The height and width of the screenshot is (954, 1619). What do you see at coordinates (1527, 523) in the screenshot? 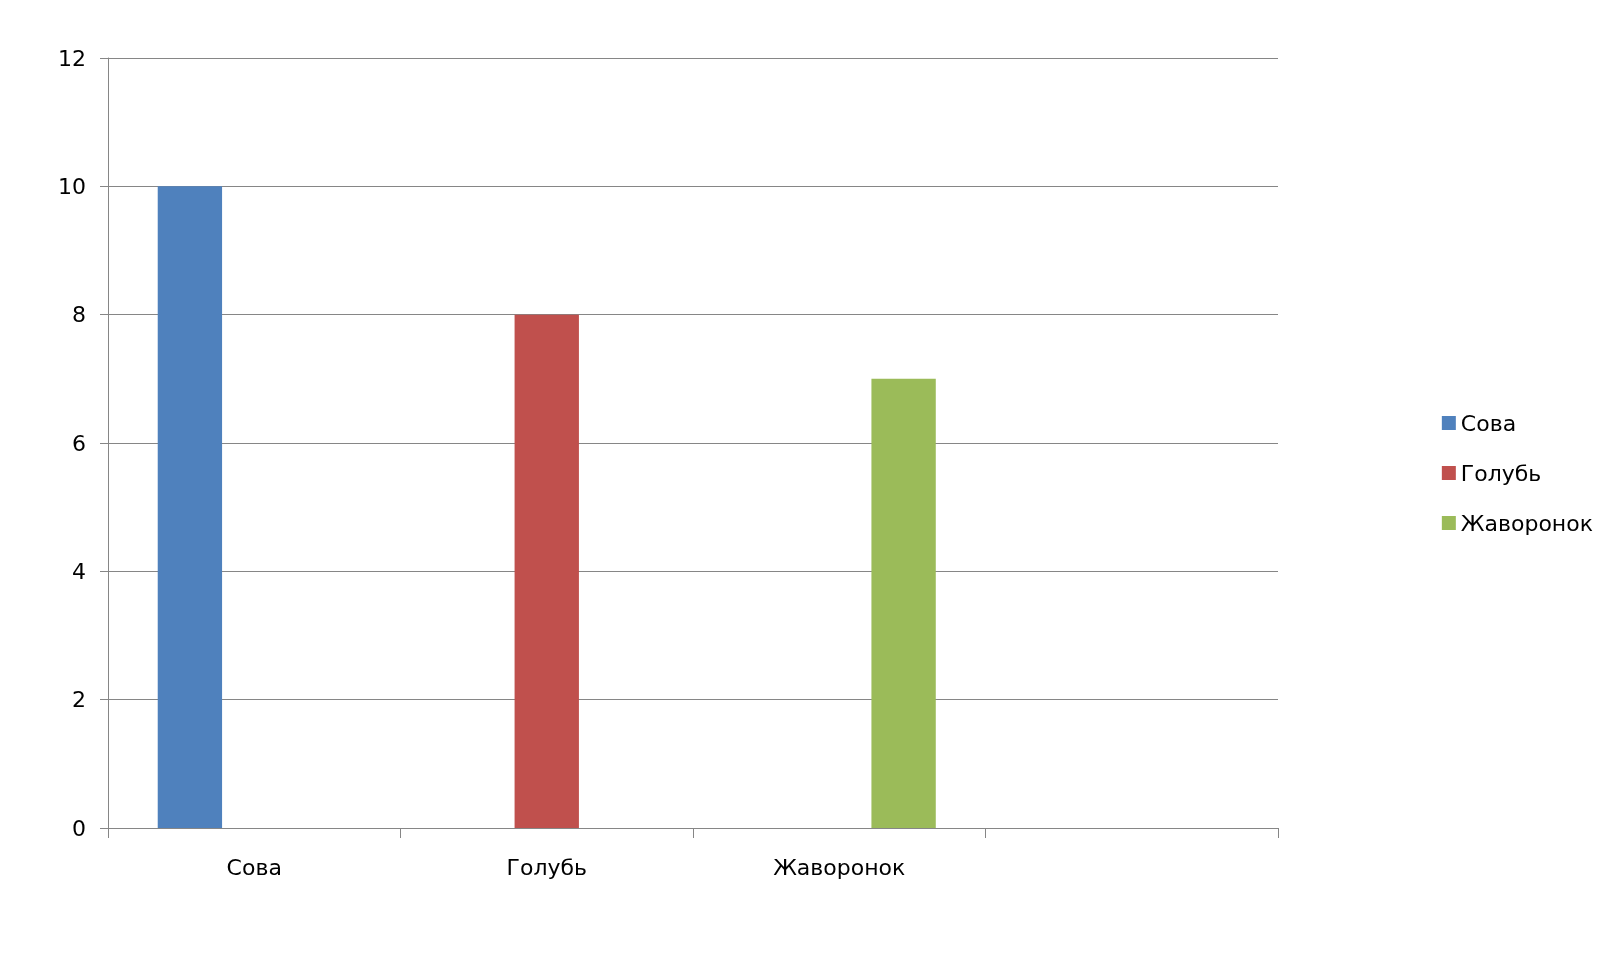
I see `legend-label: Жаворонок` at bounding box center [1527, 523].